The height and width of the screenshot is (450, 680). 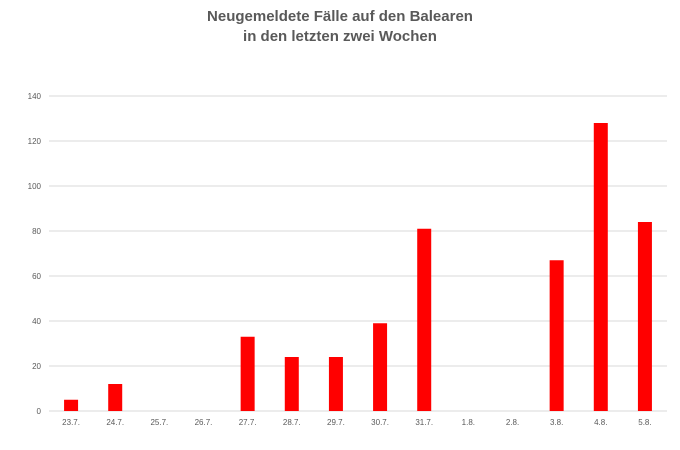 I want to click on x-tick-label: 3.8., so click(x=556, y=422).